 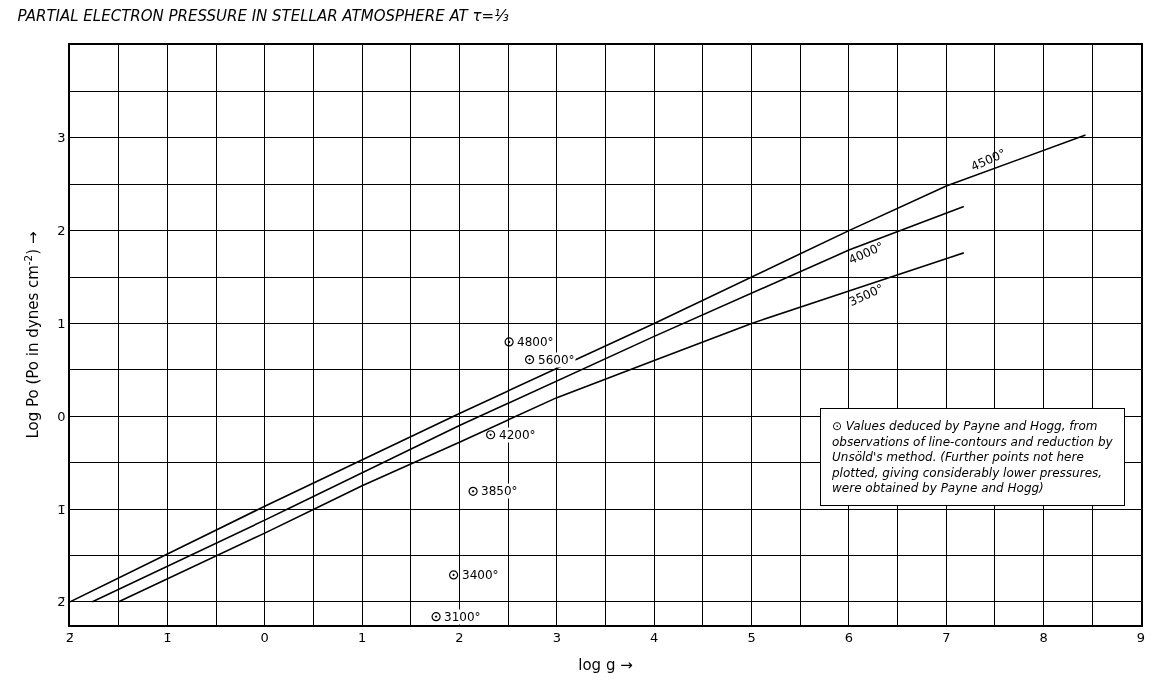 I want to click on text: 4500°, so click(x=988, y=160).